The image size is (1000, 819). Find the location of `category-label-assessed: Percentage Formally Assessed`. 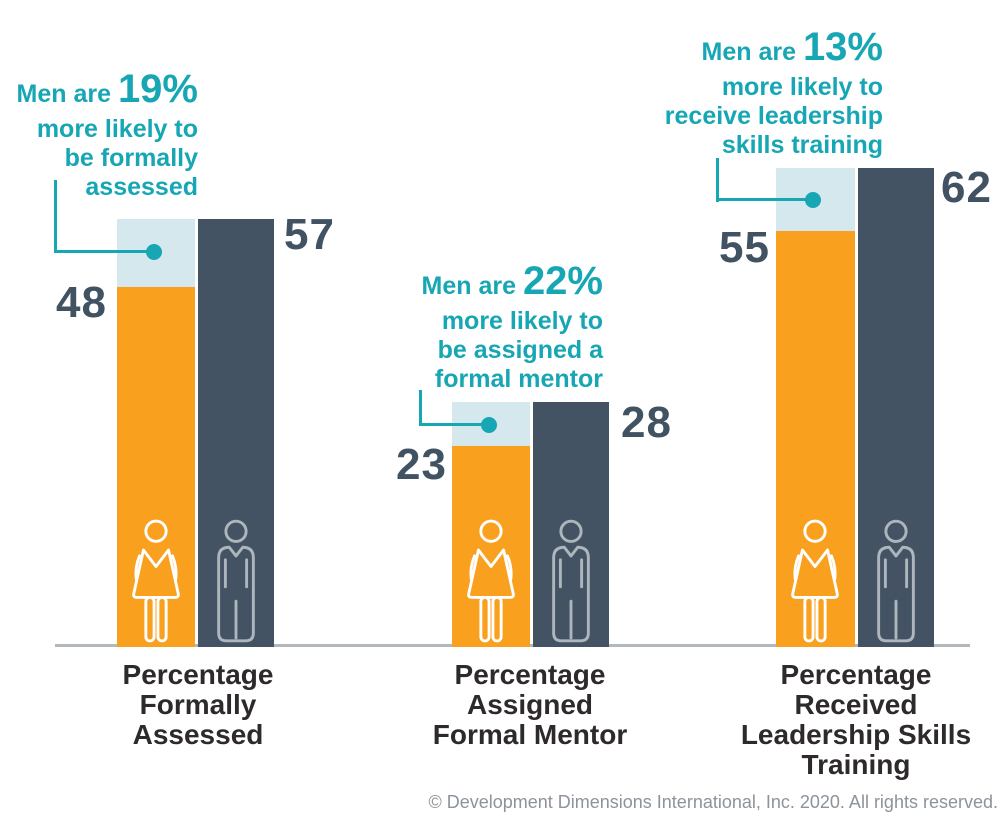

category-label-assessed: Percentage Formally Assessed is located at coordinates (198, 705).